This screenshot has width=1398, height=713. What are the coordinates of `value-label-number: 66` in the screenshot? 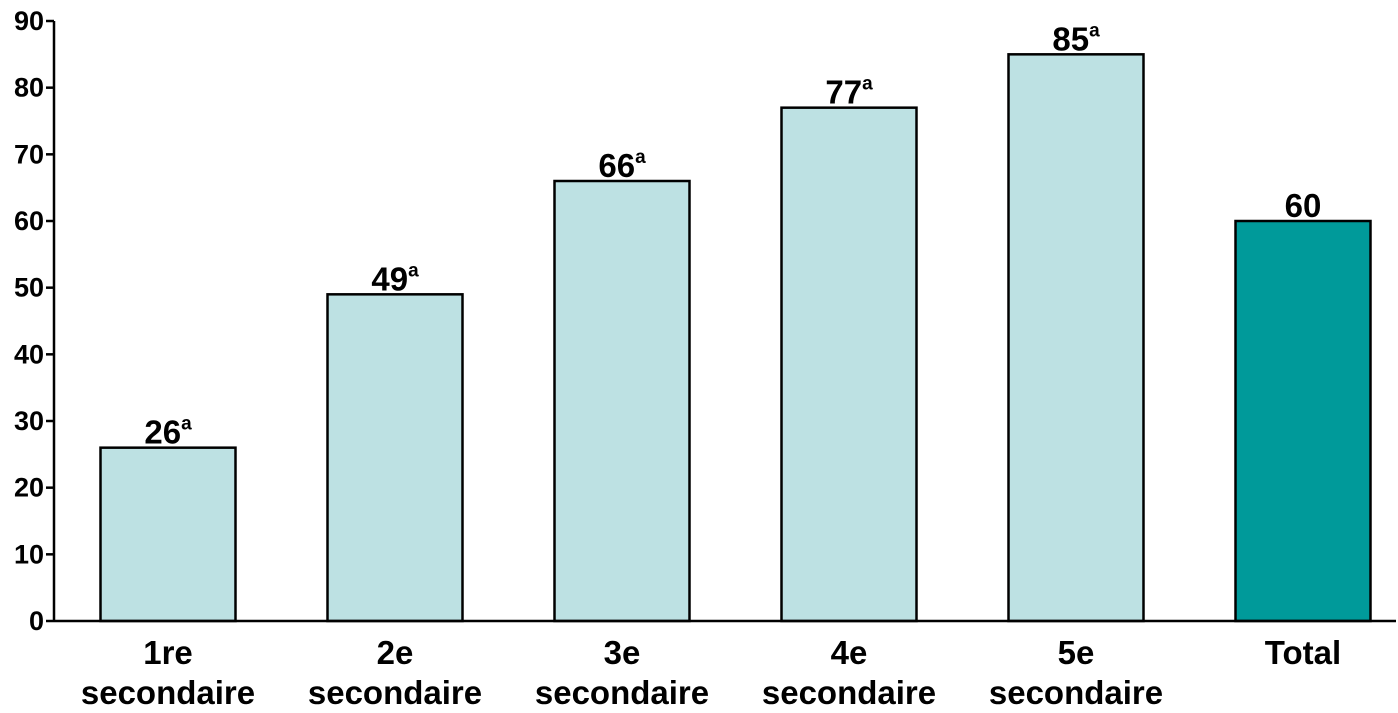 It's located at (616, 165).